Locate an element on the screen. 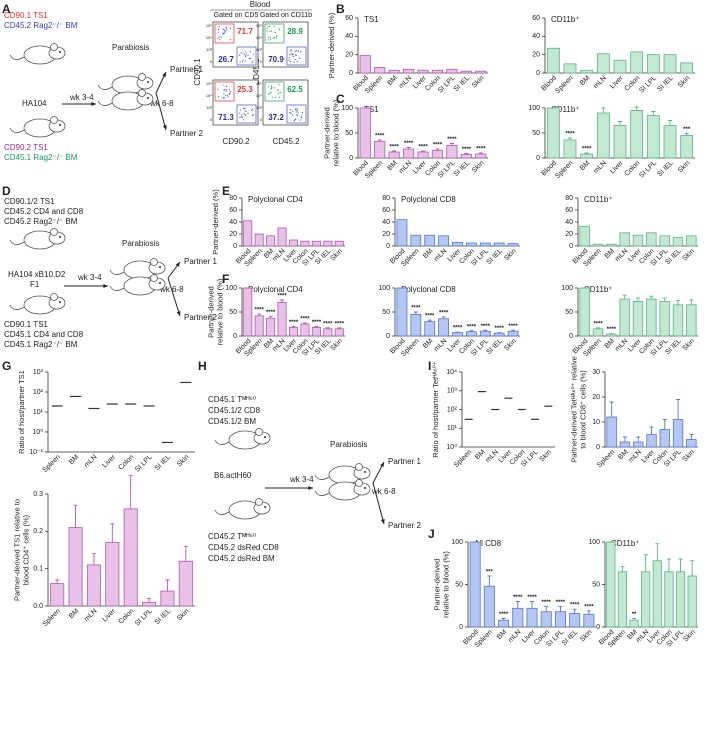  mouse-icon is located at coordinates (37, 54).